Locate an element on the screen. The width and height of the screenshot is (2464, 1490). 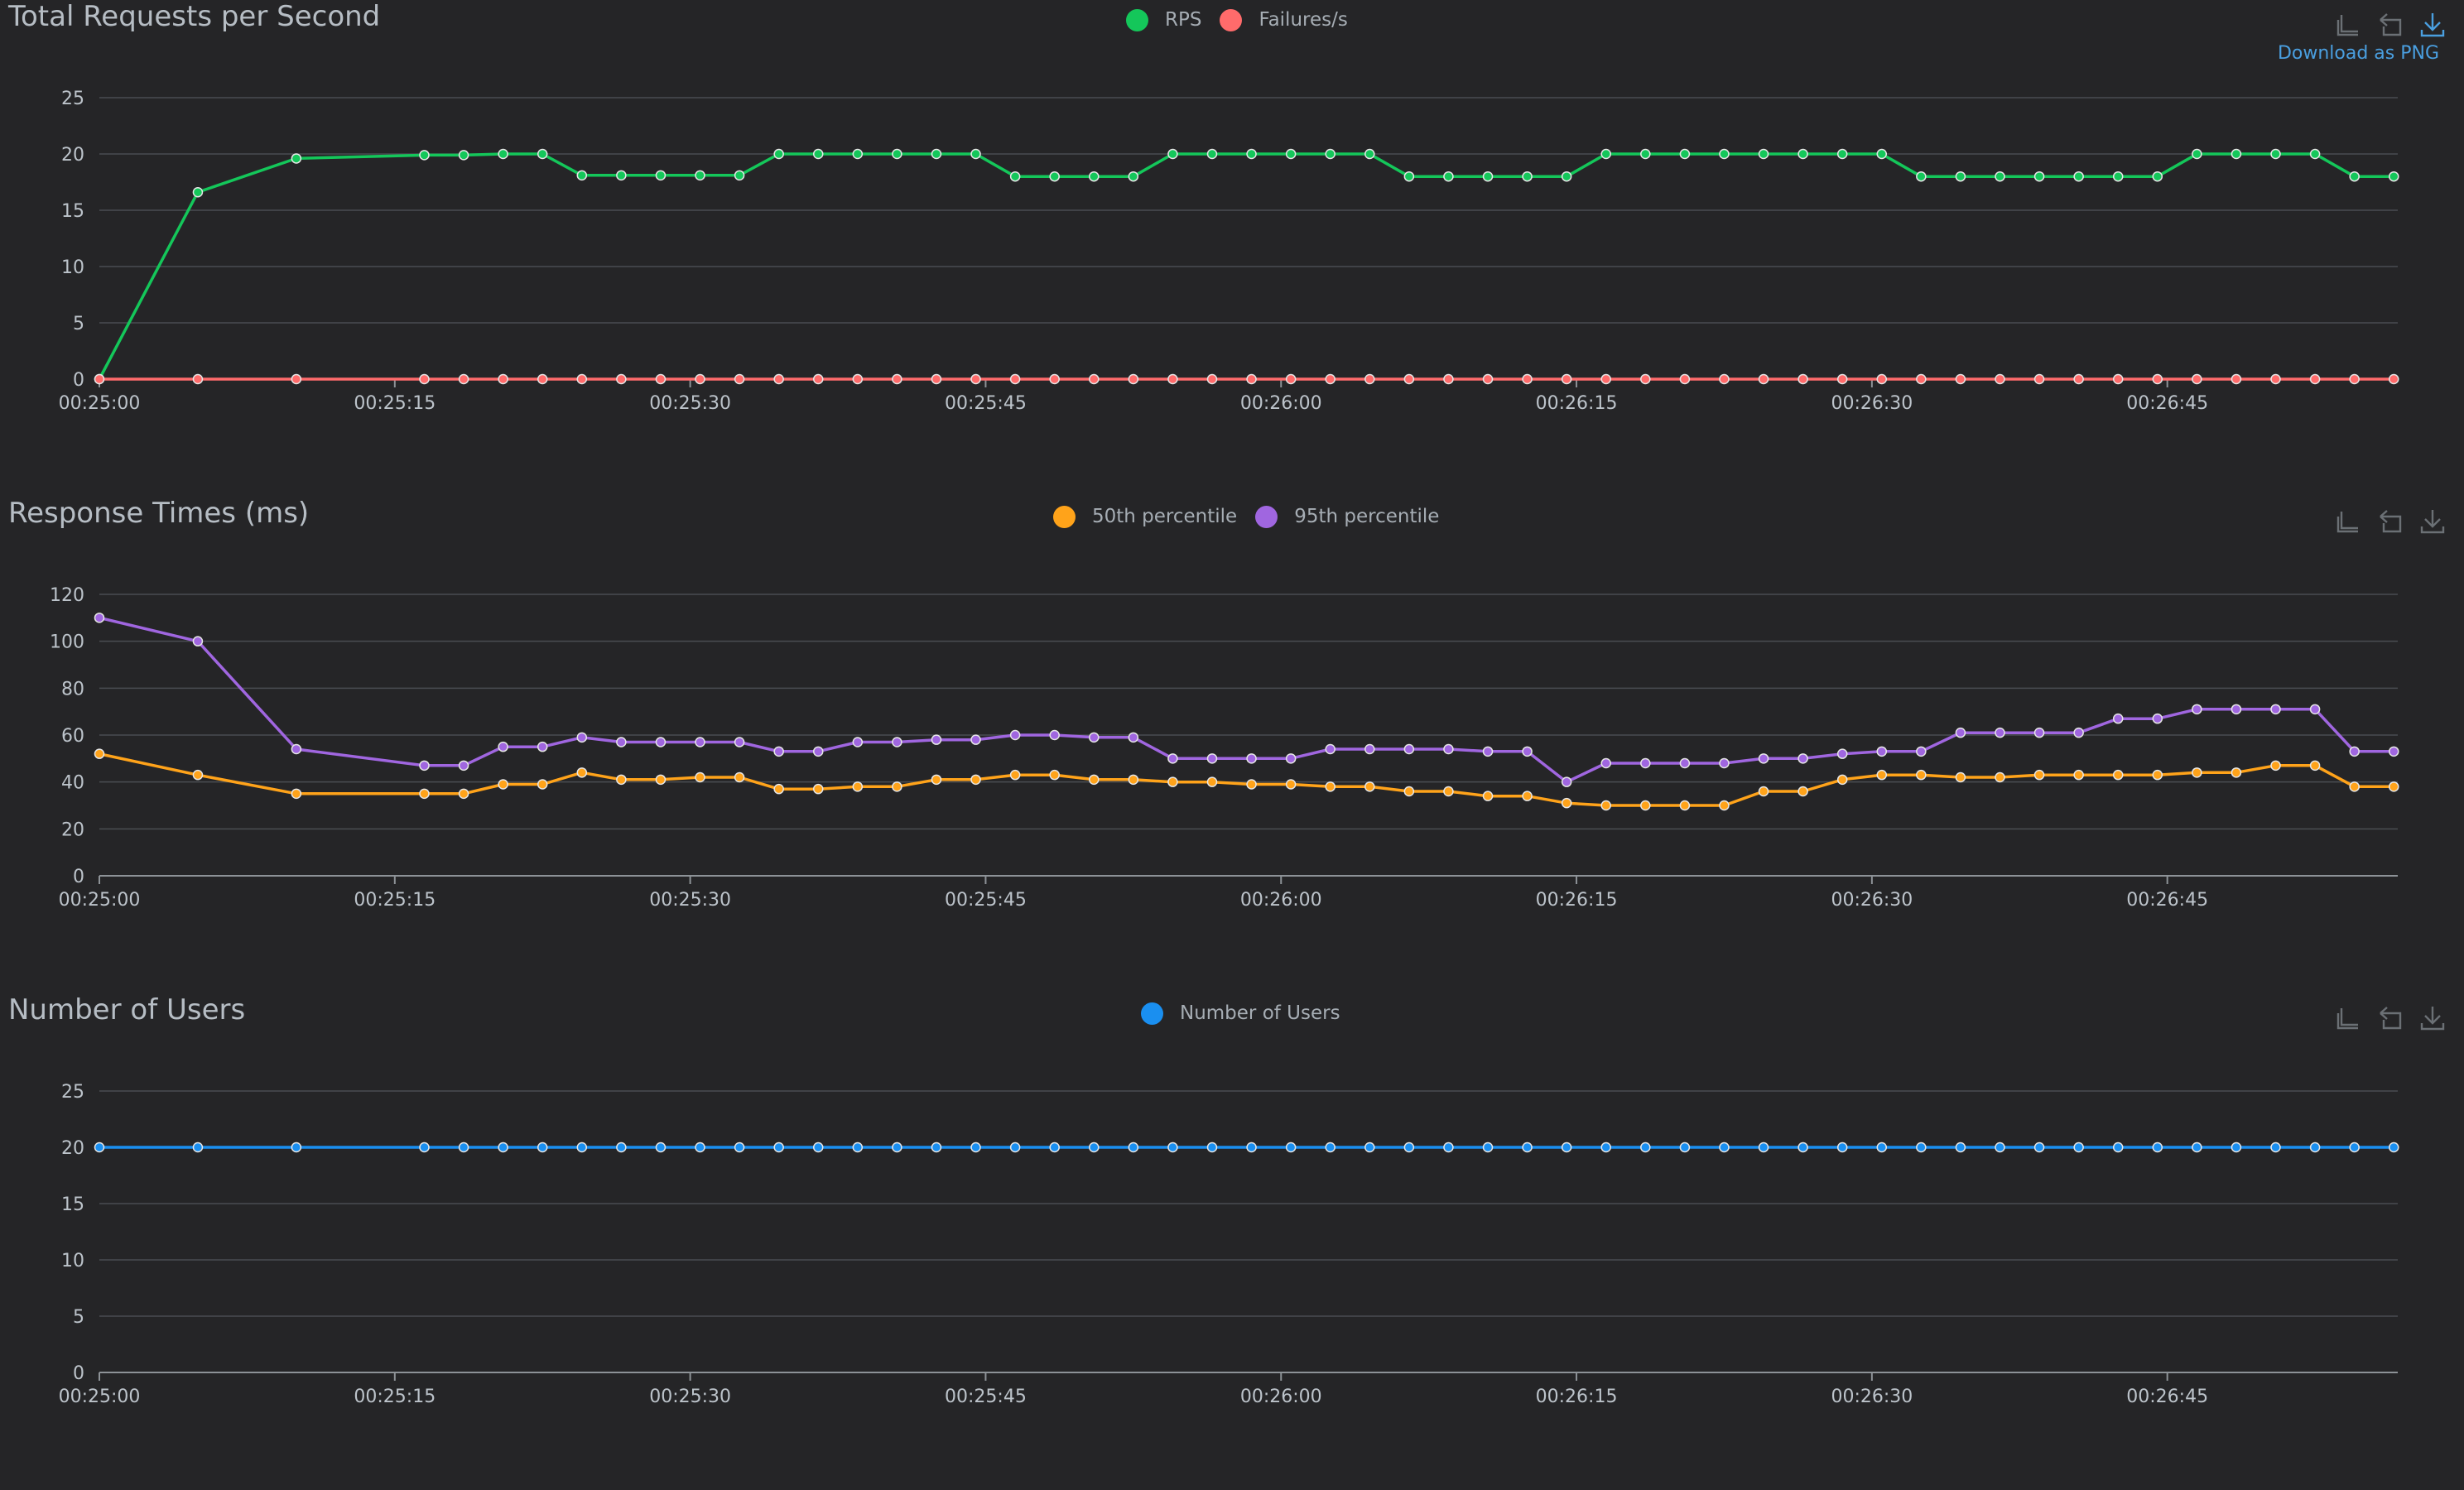
chart-title: Response Times (ms) is located at coordinates (159, 513).